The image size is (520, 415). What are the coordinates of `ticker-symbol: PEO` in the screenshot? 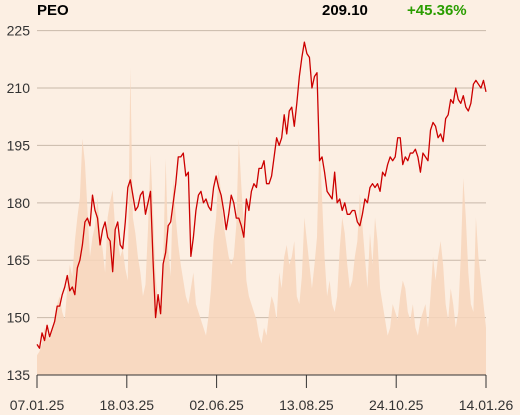 It's located at (53, 10).